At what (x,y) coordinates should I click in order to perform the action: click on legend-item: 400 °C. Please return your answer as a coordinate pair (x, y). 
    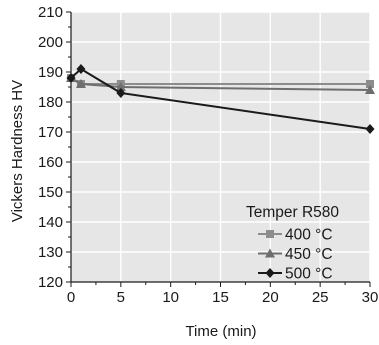
    Looking at the image, I should click on (295, 235).